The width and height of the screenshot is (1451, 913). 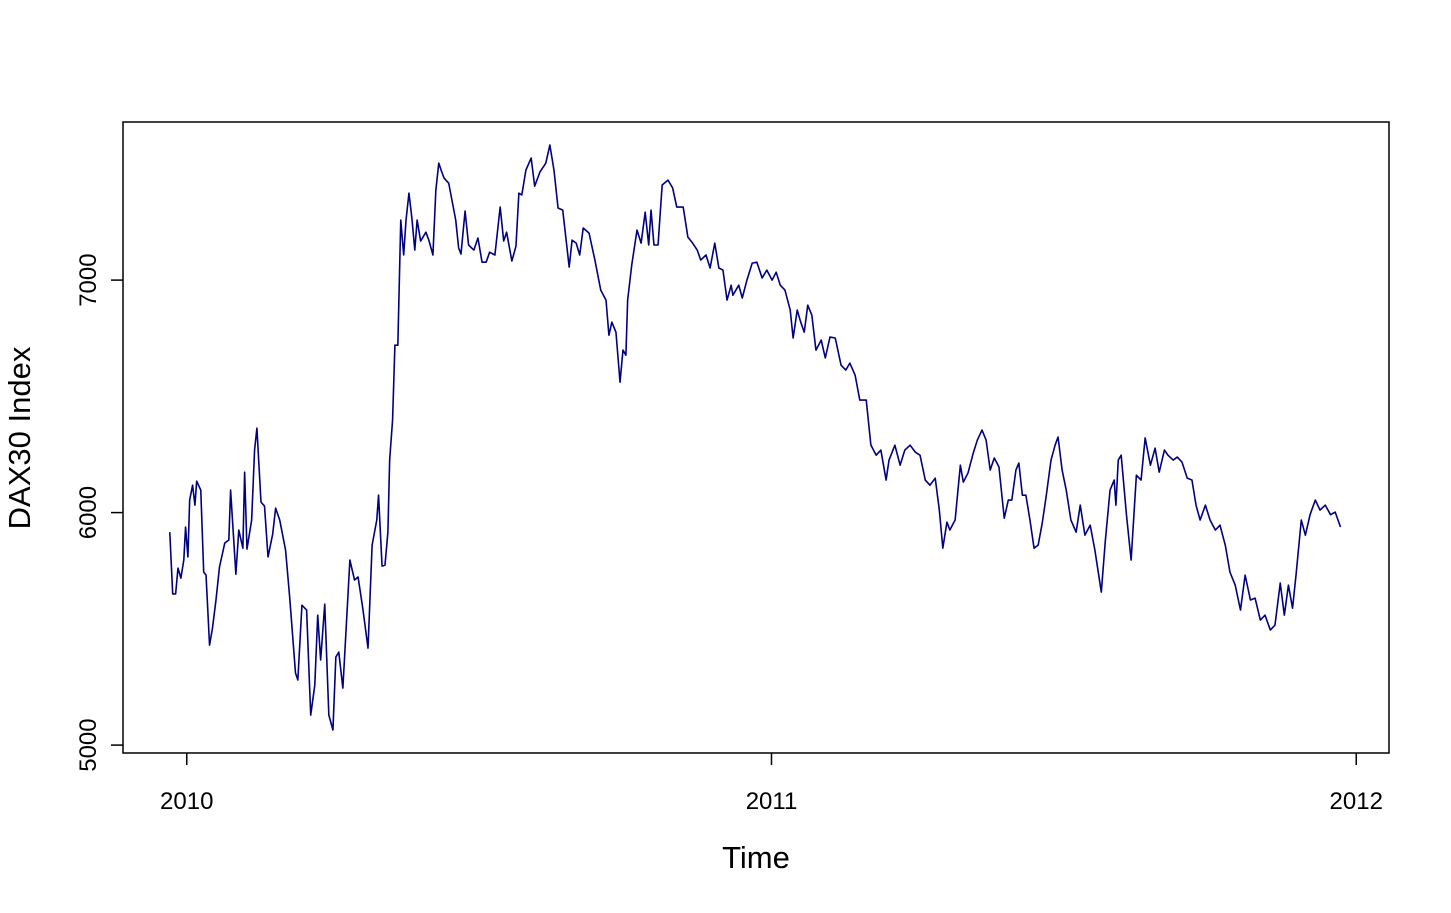 What do you see at coordinates (186, 801) in the screenshot?
I see `x-tick-label: 2010` at bounding box center [186, 801].